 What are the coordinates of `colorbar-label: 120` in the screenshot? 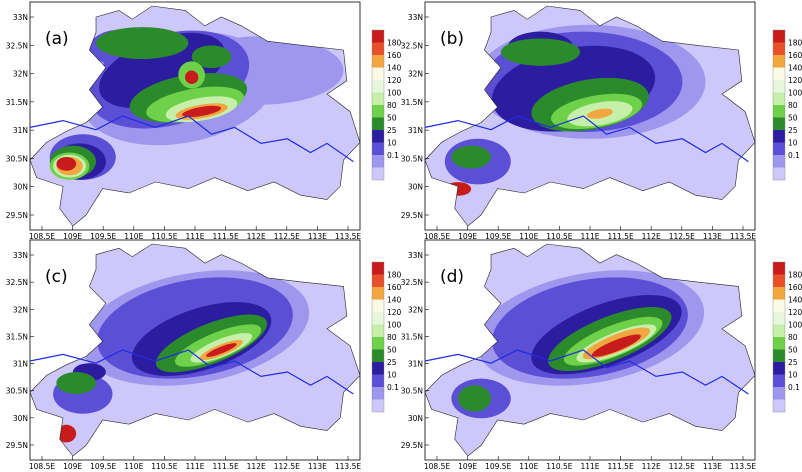 It's located at (394, 312).